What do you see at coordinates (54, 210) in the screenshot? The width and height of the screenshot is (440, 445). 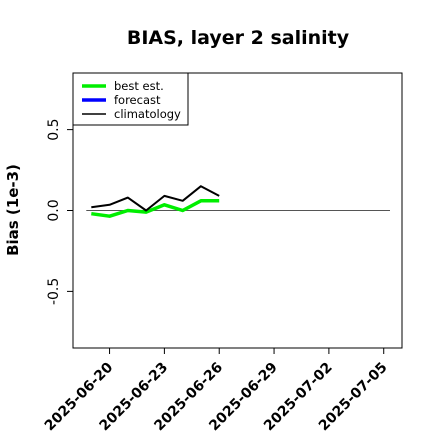 I see `y-tick-label: 0.0` at bounding box center [54, 210].